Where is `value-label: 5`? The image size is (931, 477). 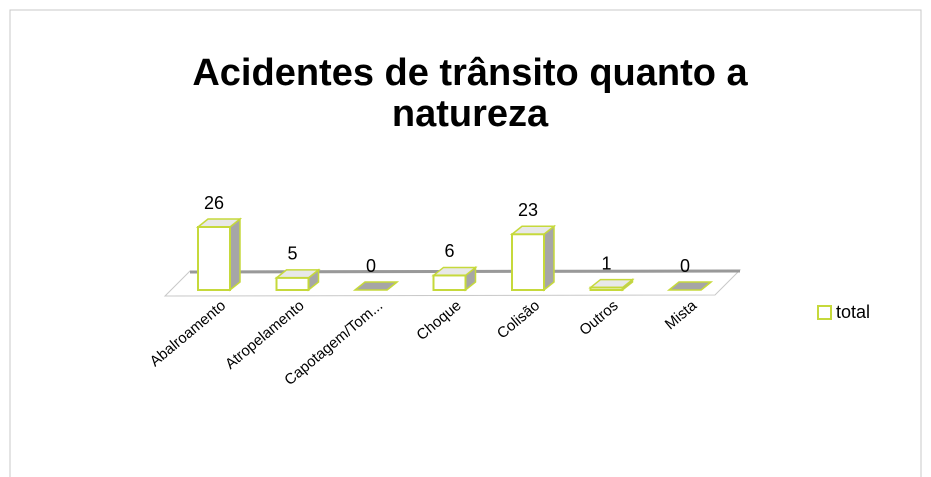
value-label: 5 is located at coordinates (292, 254).